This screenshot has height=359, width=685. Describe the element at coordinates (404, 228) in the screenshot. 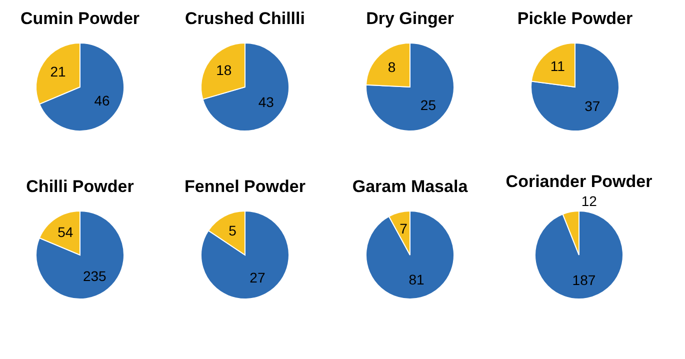

I see `data-label: 7` at that location.